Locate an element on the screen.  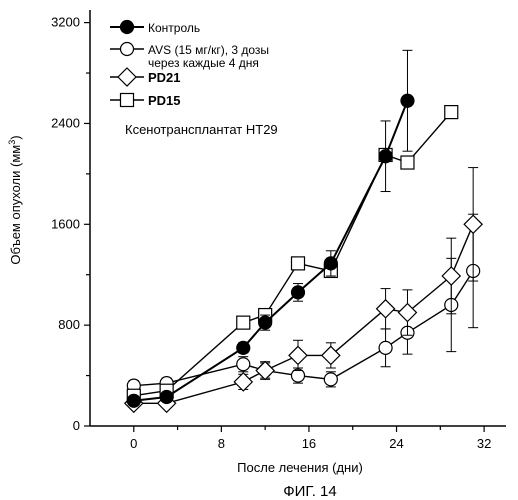
legend-item: PD21 is located at coordinates (145, 77).